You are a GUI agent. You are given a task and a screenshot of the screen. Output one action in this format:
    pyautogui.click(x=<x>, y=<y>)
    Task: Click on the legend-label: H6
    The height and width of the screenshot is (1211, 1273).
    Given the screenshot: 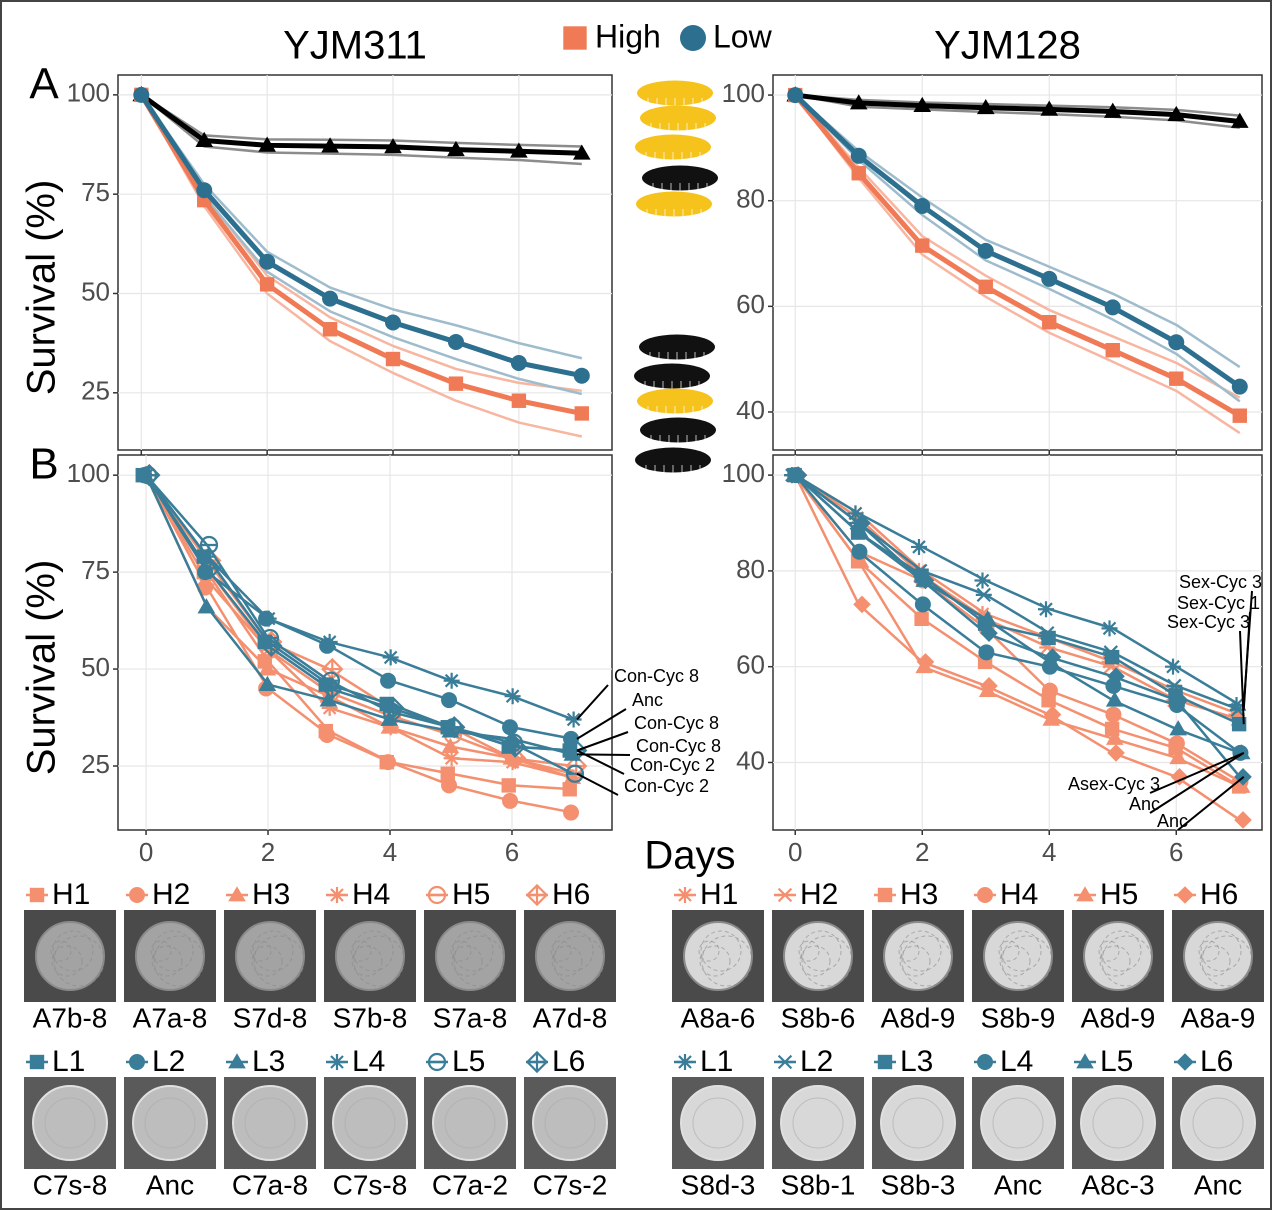 What is the action you would take?
    pyautogui.click(x=571, y=894)
    